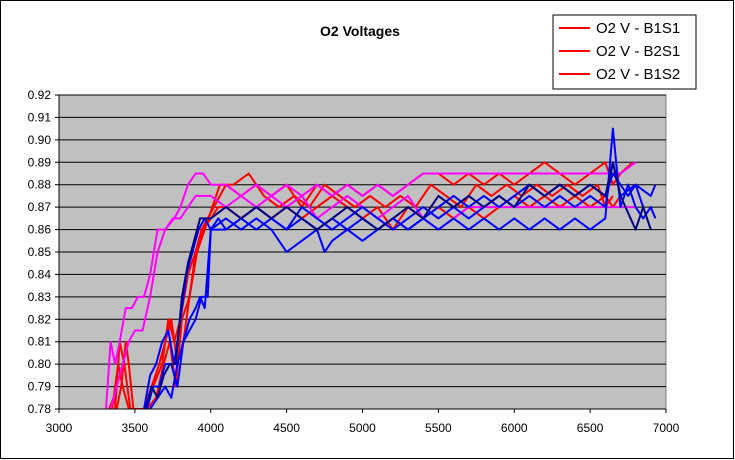 This screenshot has width=735, height=460. What do you see at coordinates (362, 428) in the screenshot?
I see `x-tick-label: 5000` at bounding box center [362, 428].